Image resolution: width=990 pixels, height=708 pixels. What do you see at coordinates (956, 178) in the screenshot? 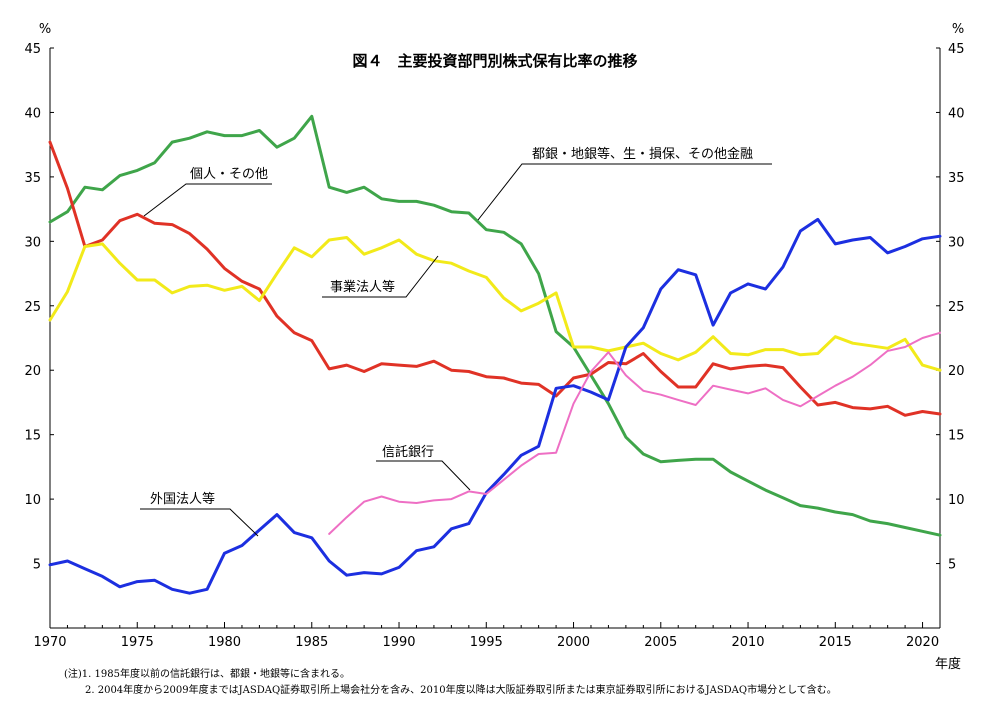
I see `y-tick-label-right: 35` at bounding box center [956, 178].